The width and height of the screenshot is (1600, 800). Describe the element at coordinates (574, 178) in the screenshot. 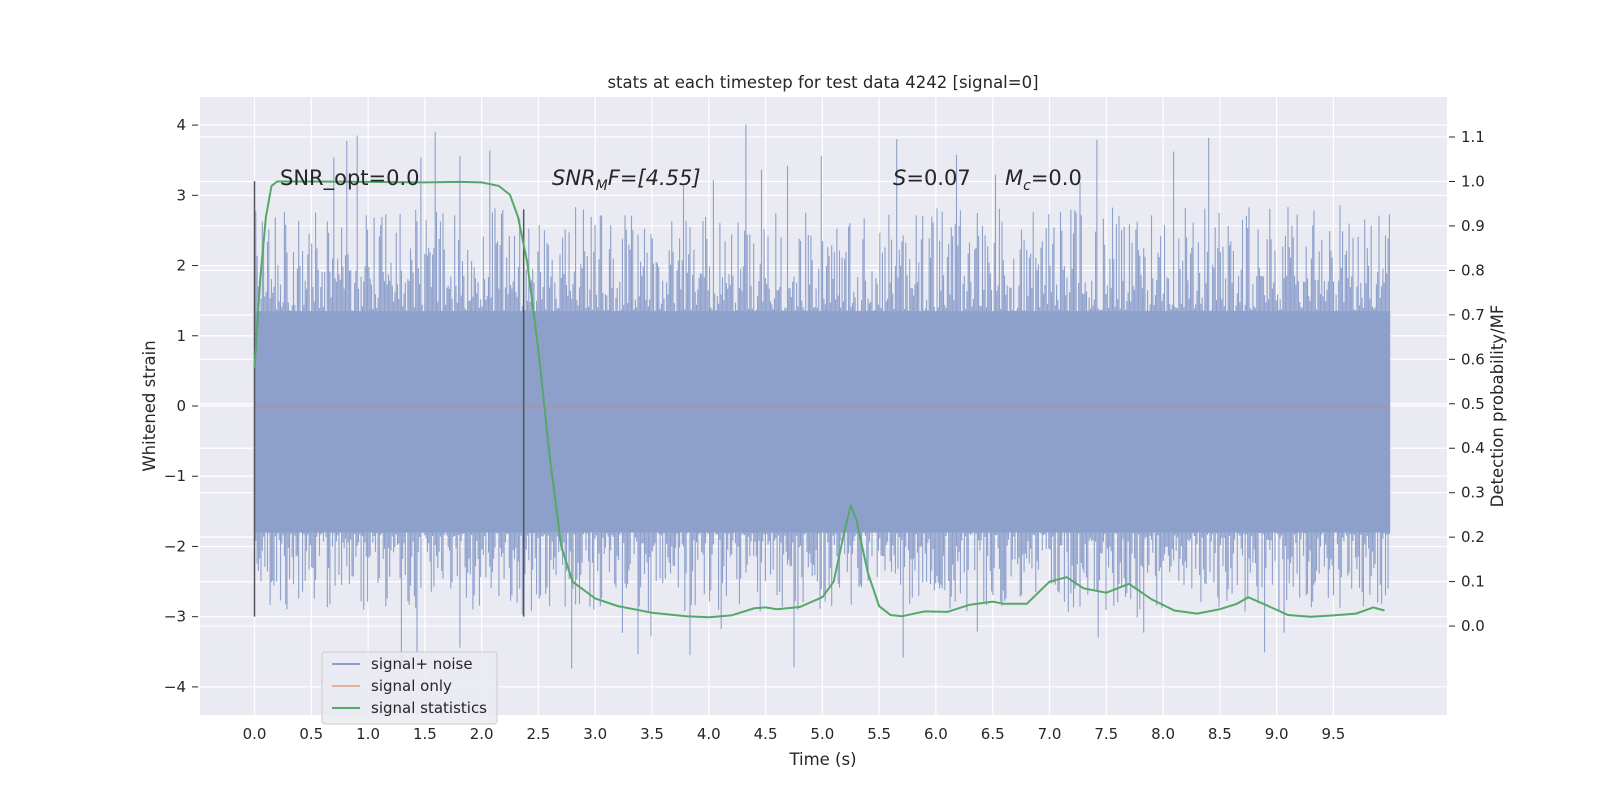

I see `snr-mf-italic: SNR` at that location.